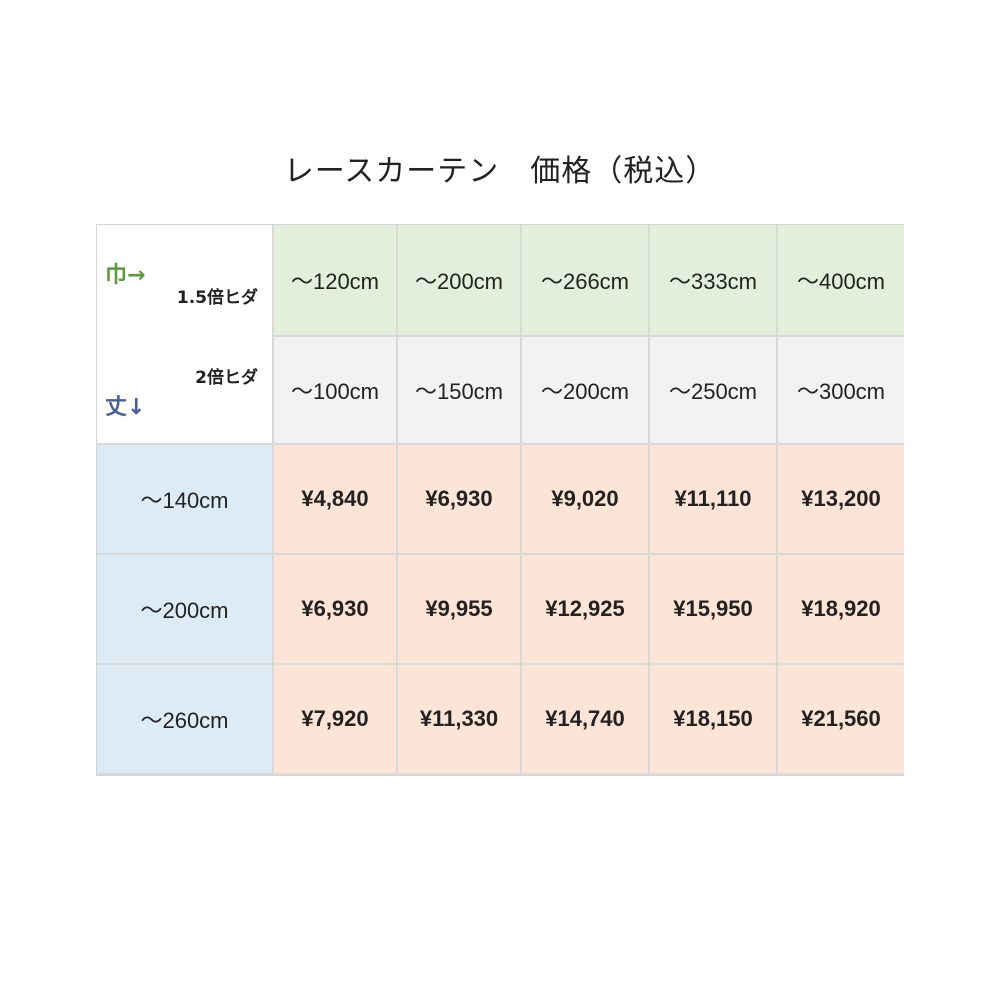 Image resolution: width=1000 pixels, height=1000 pixels. Describe the element at coordinates (500, 171) in the screenshot. I see `page-title: レースカーテン 価格（税込）` at that location.